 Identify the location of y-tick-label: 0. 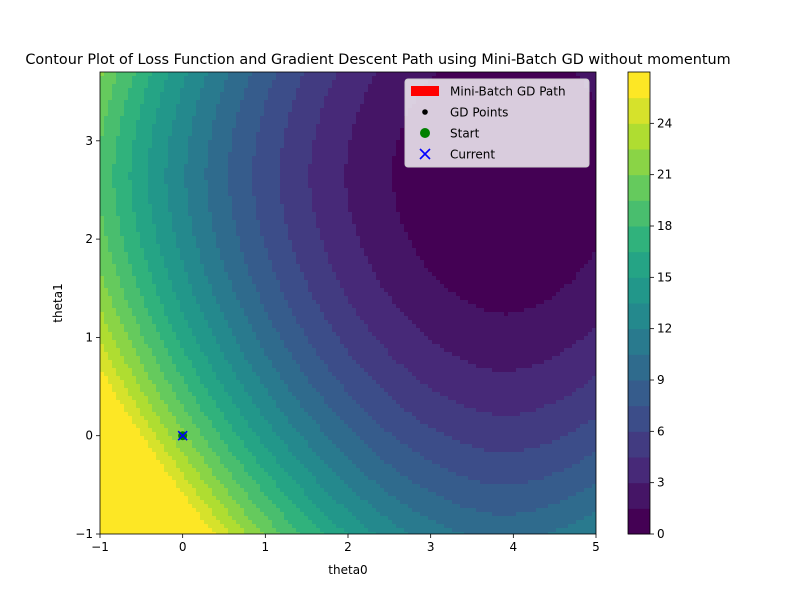
(89, 436).